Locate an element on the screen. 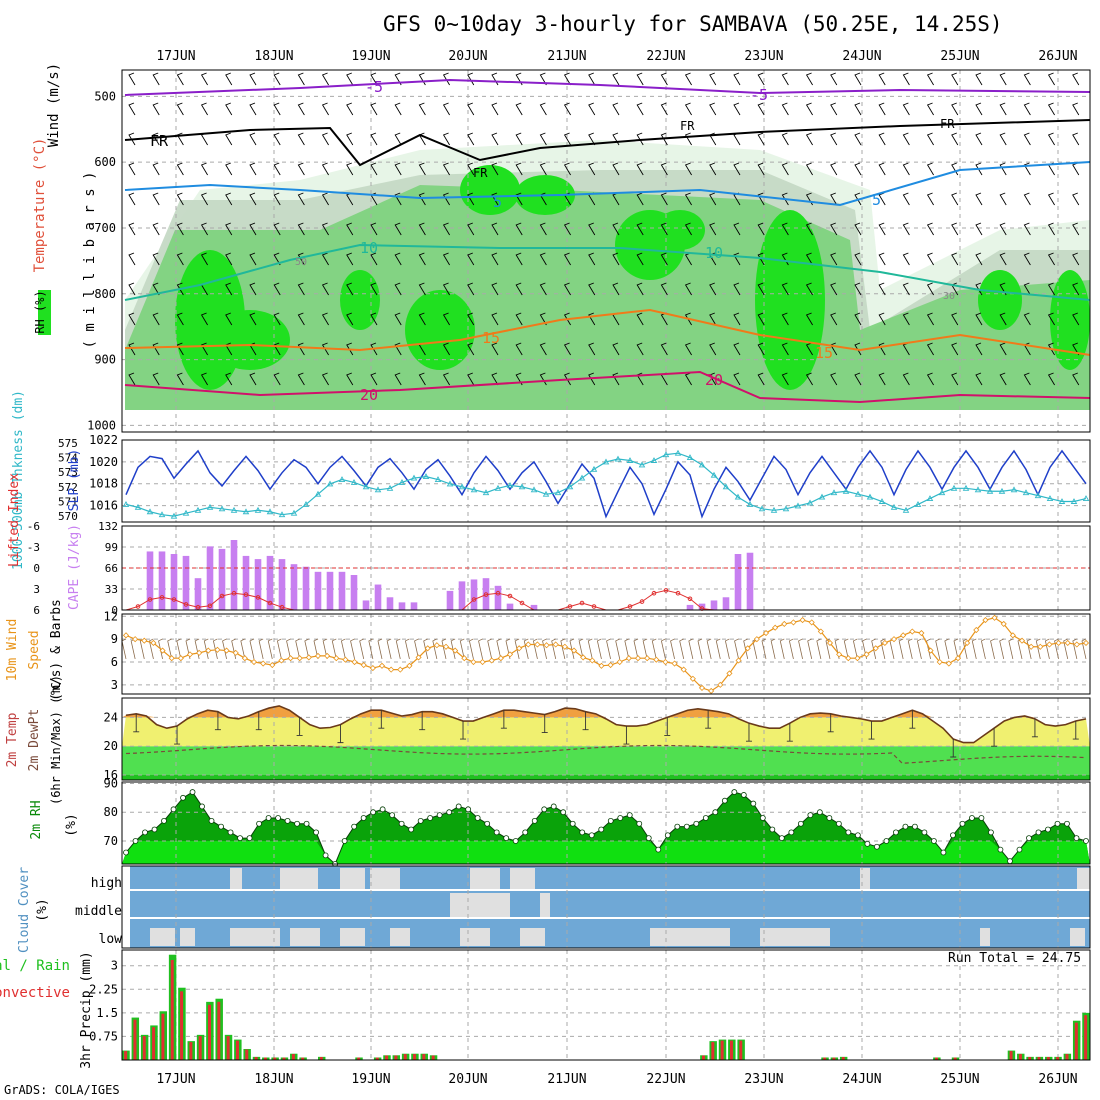 The width and height of the screenshot is (1100, 1100). slp-tick-label: 1020 is located at coordinates (103, 462).